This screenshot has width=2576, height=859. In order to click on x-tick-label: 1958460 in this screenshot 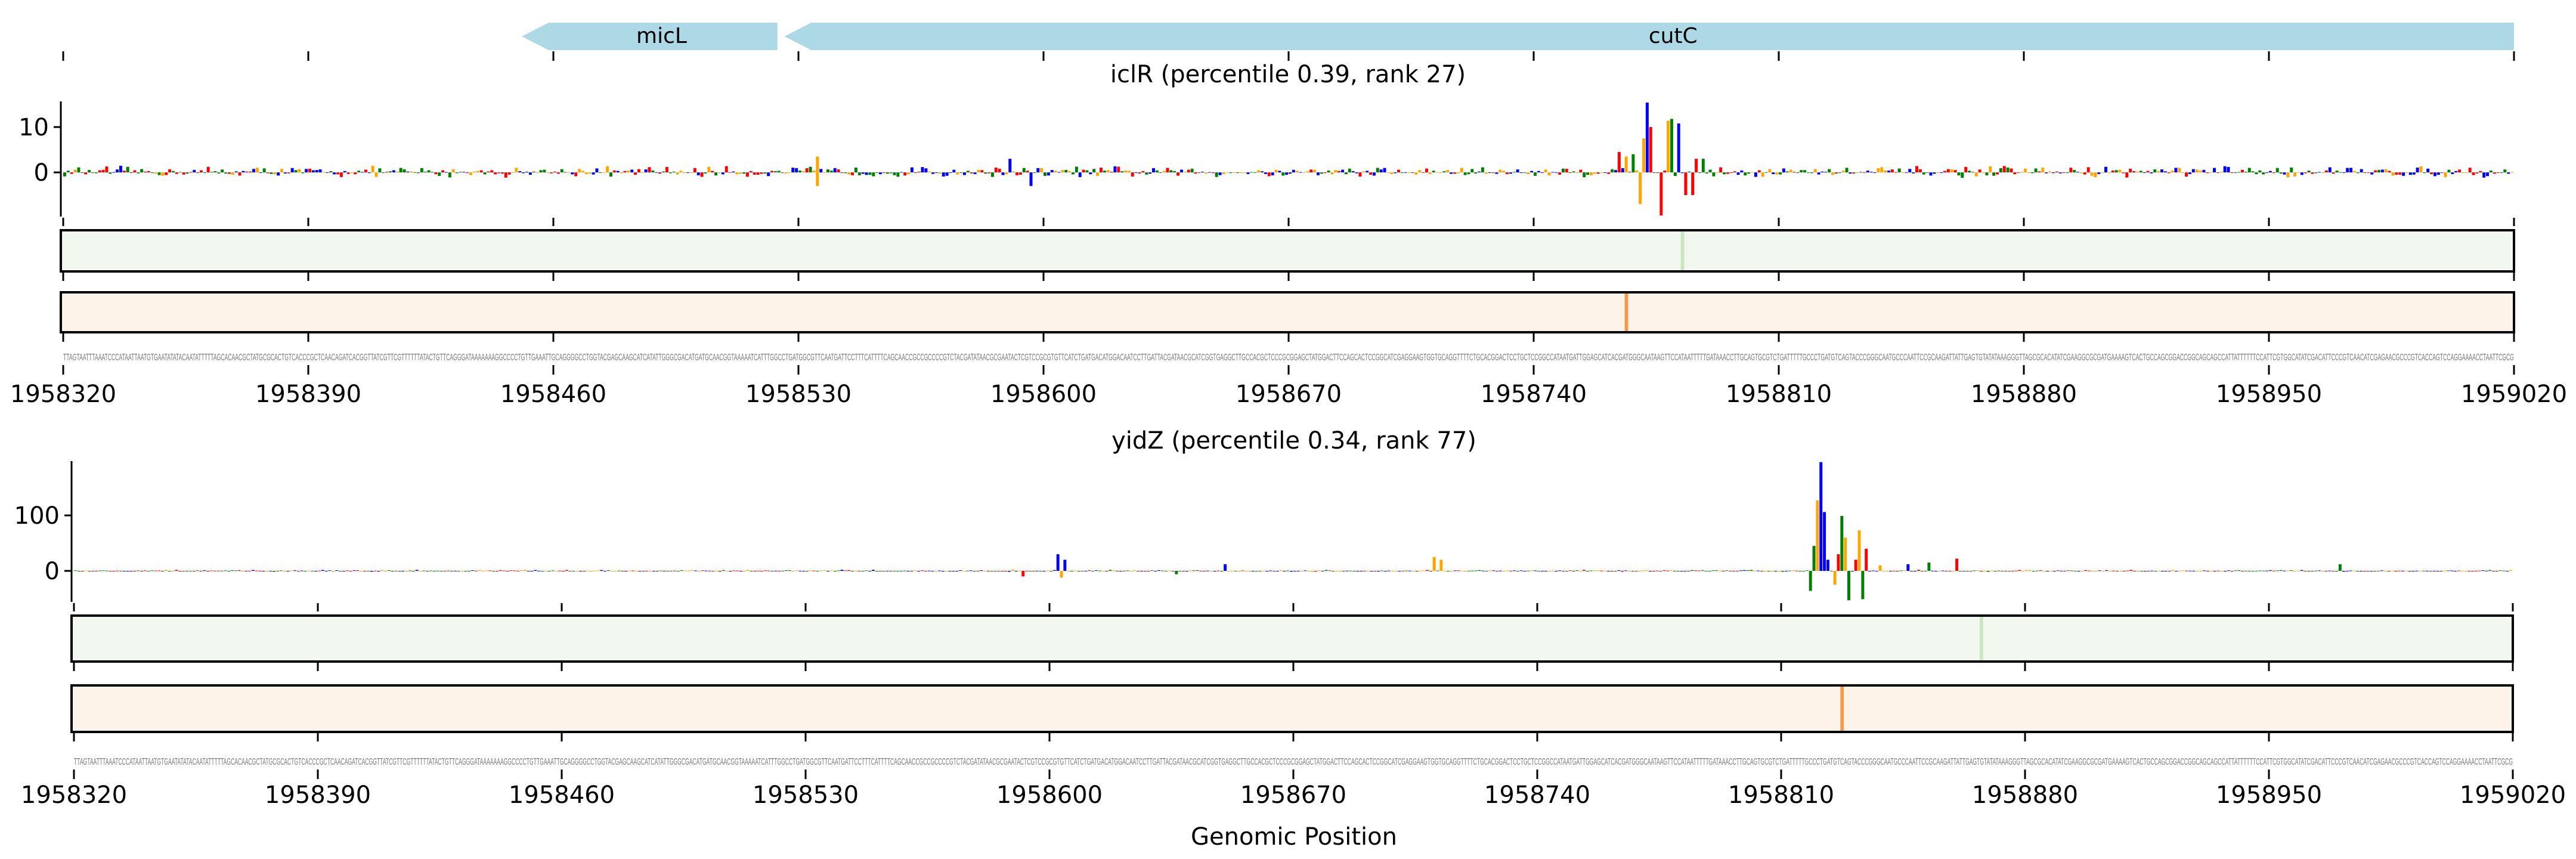, I will do `click(562, 795)`.